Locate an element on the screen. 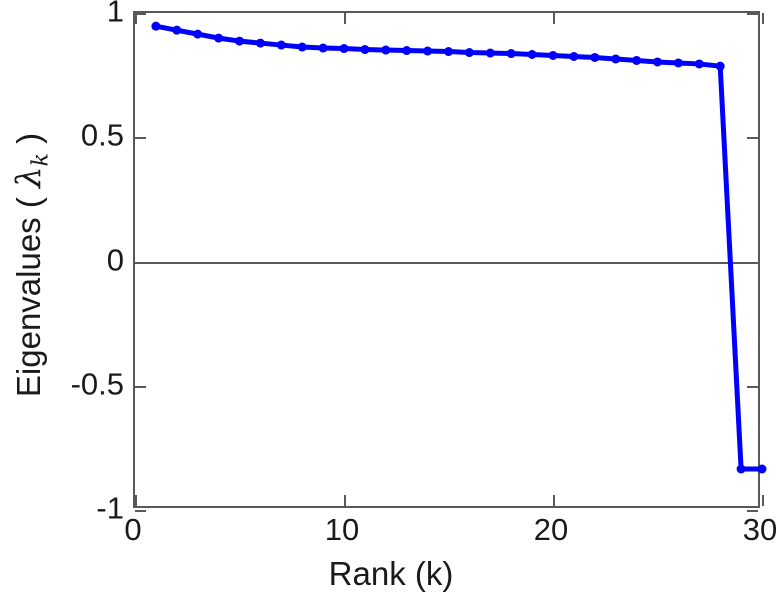  x-axis-tick-label: 0 is located at coordinates (133, 529).